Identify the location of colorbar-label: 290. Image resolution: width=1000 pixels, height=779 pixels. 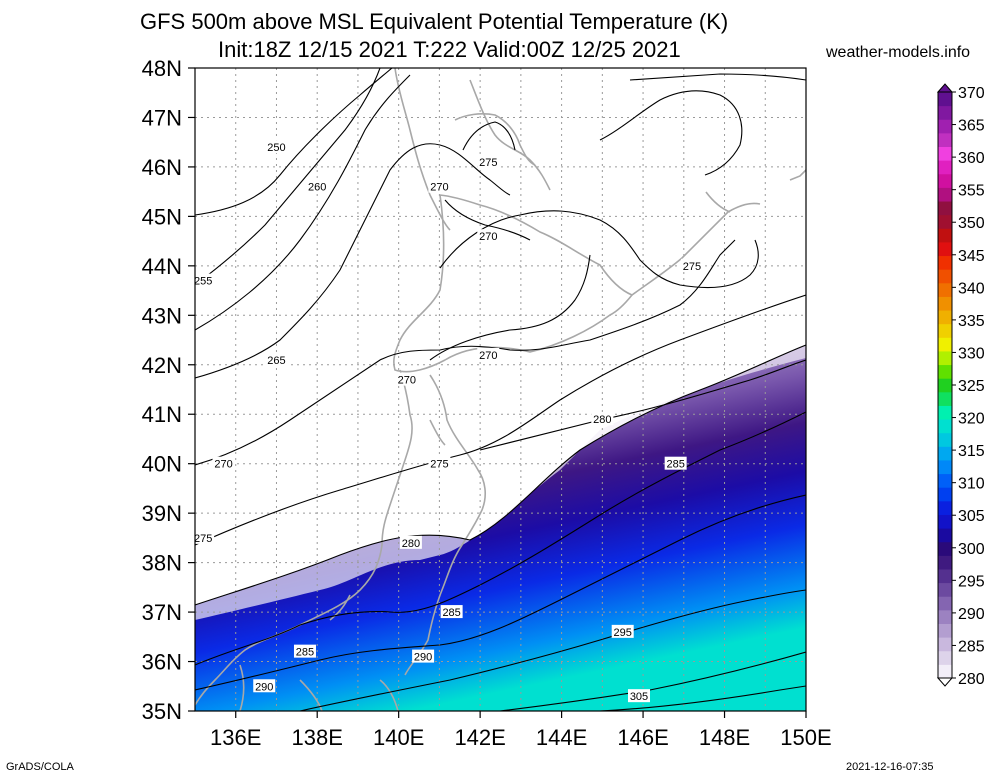
(971, 614).